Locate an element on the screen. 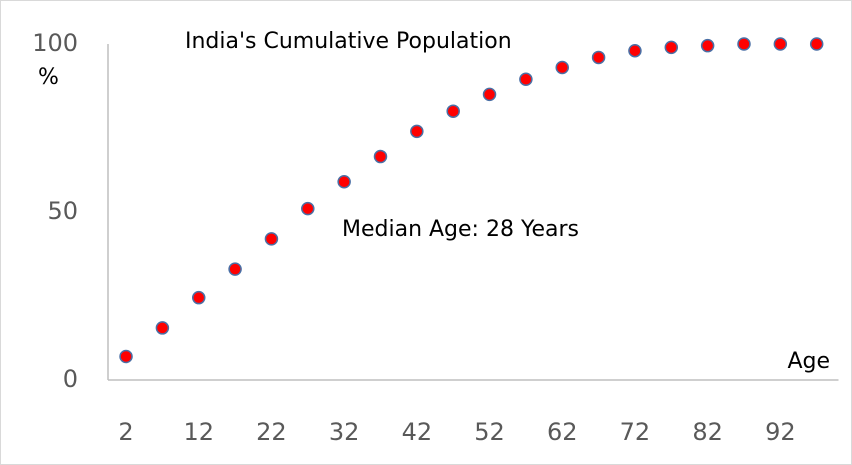 This screenshot has height=465, width=852. x-tick-label: 2 is located at coordinates (125, 432).